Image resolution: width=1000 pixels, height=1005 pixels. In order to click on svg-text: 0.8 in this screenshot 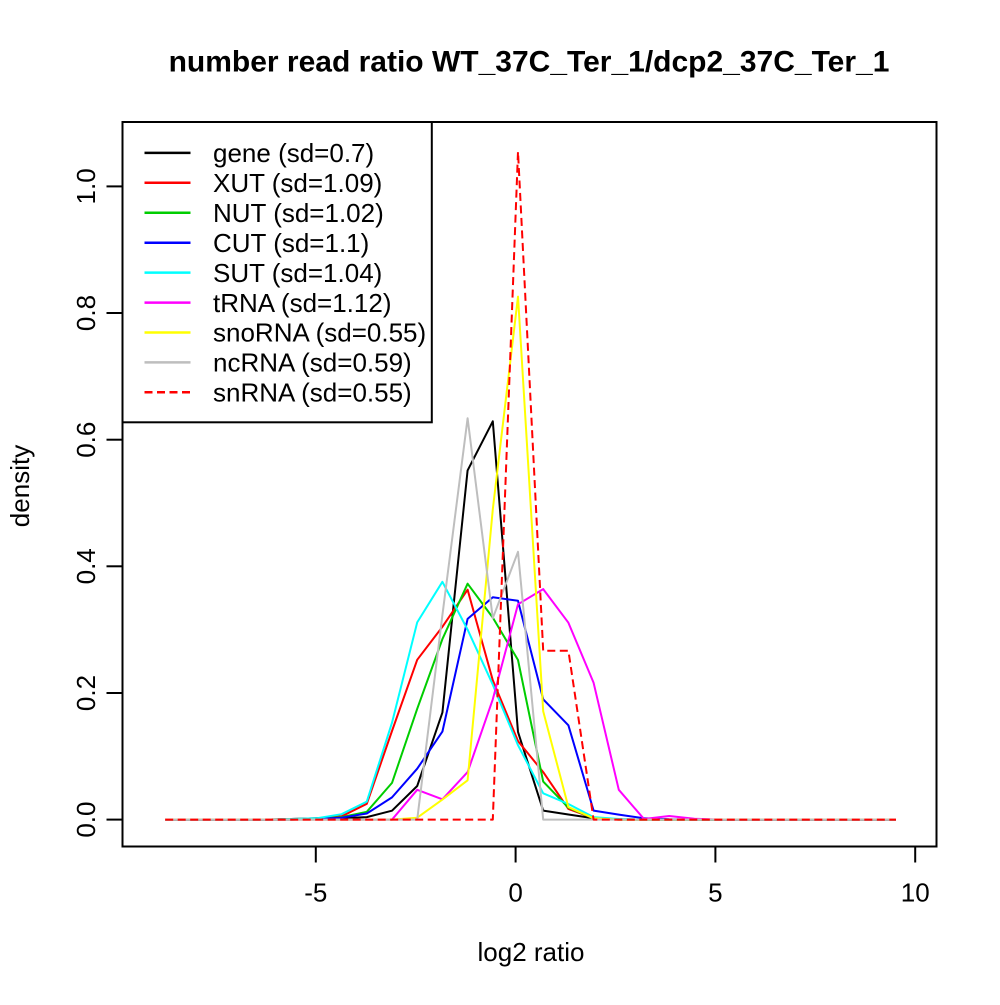, I will do `click(86, 313)`.